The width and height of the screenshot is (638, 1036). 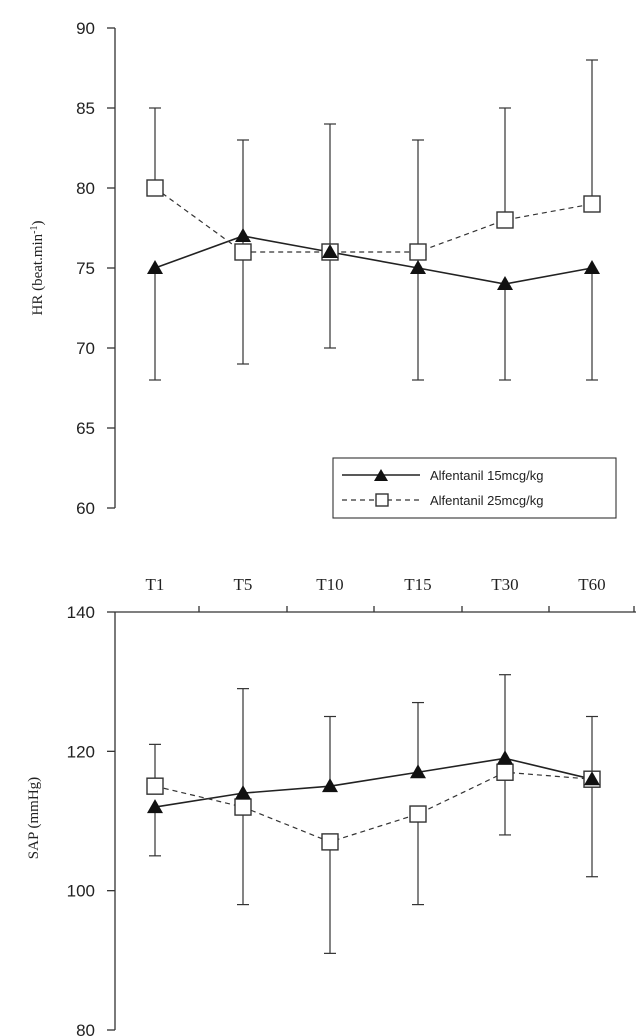 What do you see at coordinates (85, 508) in the screenshot?
I see `hr-y-tick-label: 60` at bounding box center [85, 508].